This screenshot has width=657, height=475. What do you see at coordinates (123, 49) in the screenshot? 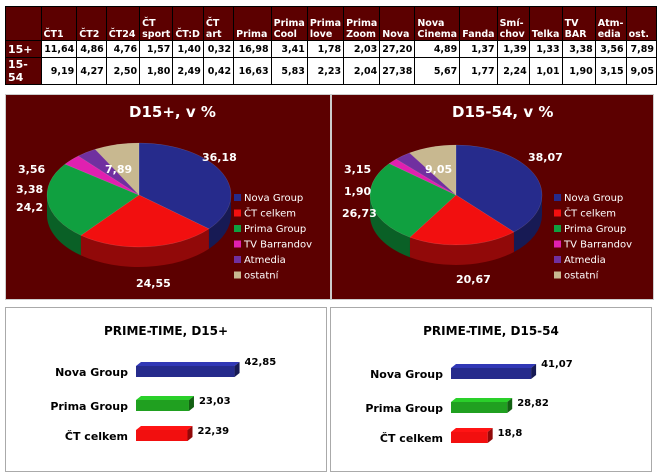
I see `table-cell: 4,76` at bounding box center [123, 49].